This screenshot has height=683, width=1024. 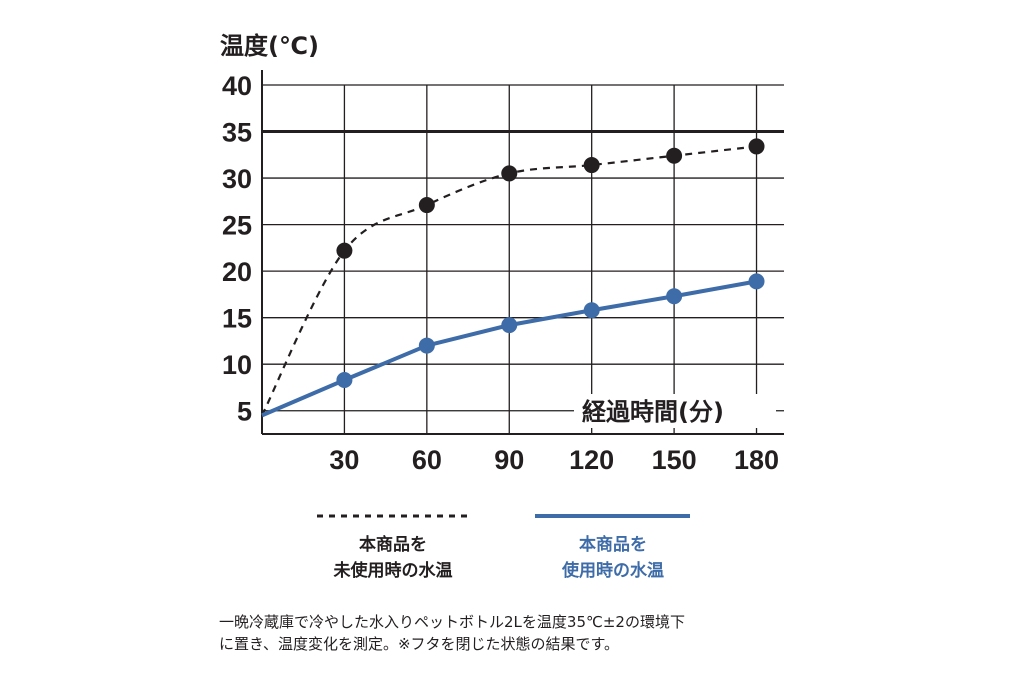 What do you see at coordinates (393, 571) in the screenshot?
I see `legend-unused-line2: 未使用時の水温` at bounding box center [393, 571].